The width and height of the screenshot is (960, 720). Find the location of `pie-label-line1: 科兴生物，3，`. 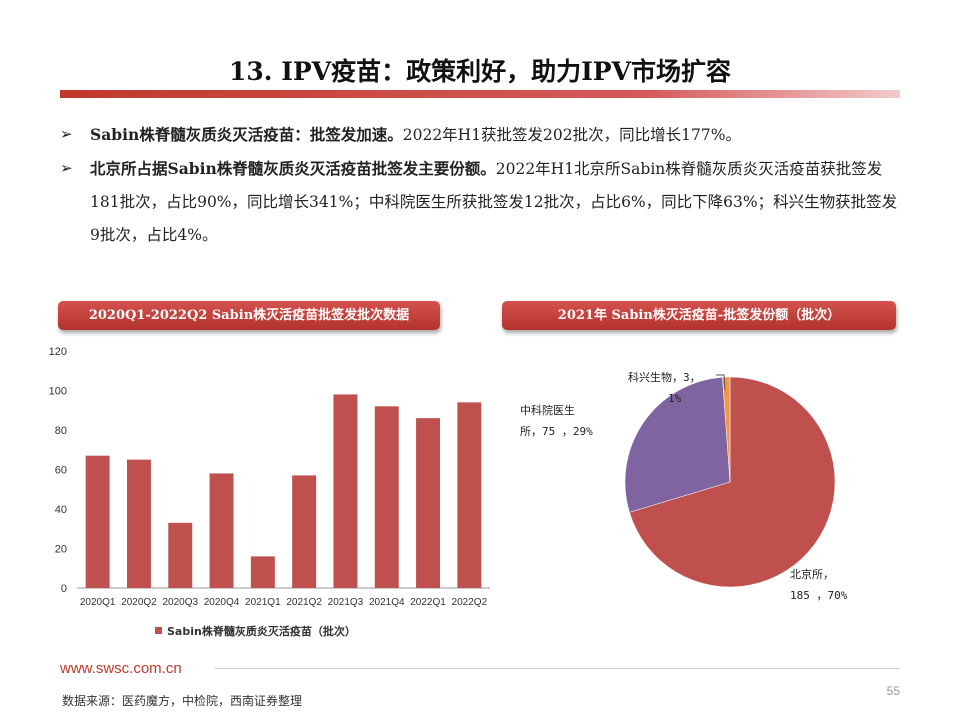

pie-label-line1: 科兴生物，3， is located at coordinates (664, 377).